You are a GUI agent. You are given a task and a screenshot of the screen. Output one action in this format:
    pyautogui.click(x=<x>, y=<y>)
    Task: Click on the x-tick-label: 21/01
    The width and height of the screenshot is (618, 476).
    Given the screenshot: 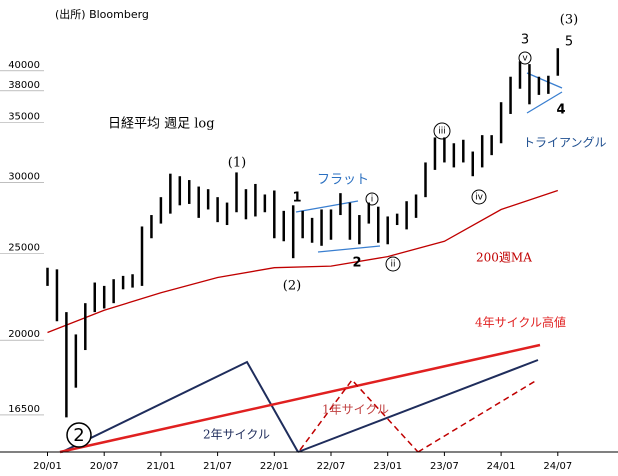 What is the action you would take?
    pyautogui.click(x=160, y=466)
    